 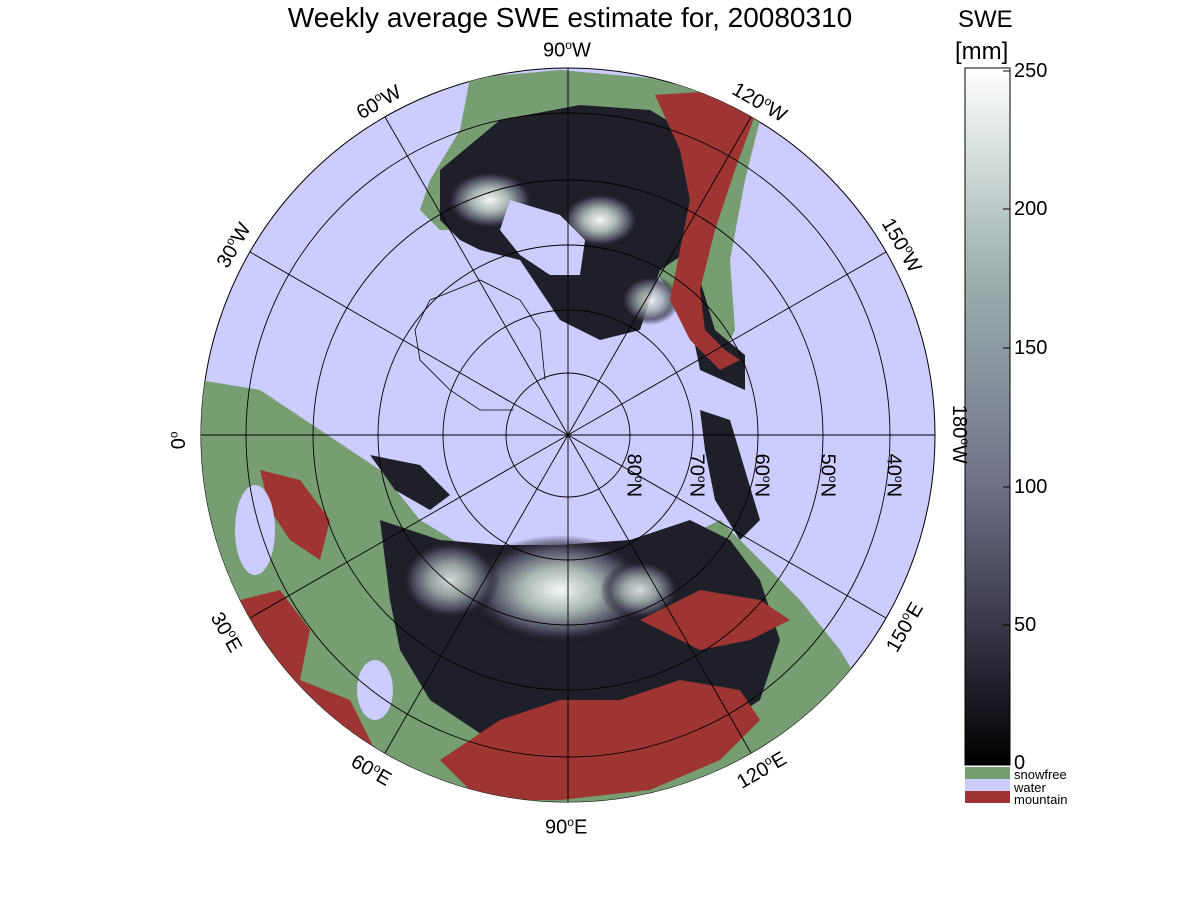 What do you see at coordinates (762, 475) in the screenshot?
I see `lat-label-60n: 60oN` at bounding box center [762, 475].